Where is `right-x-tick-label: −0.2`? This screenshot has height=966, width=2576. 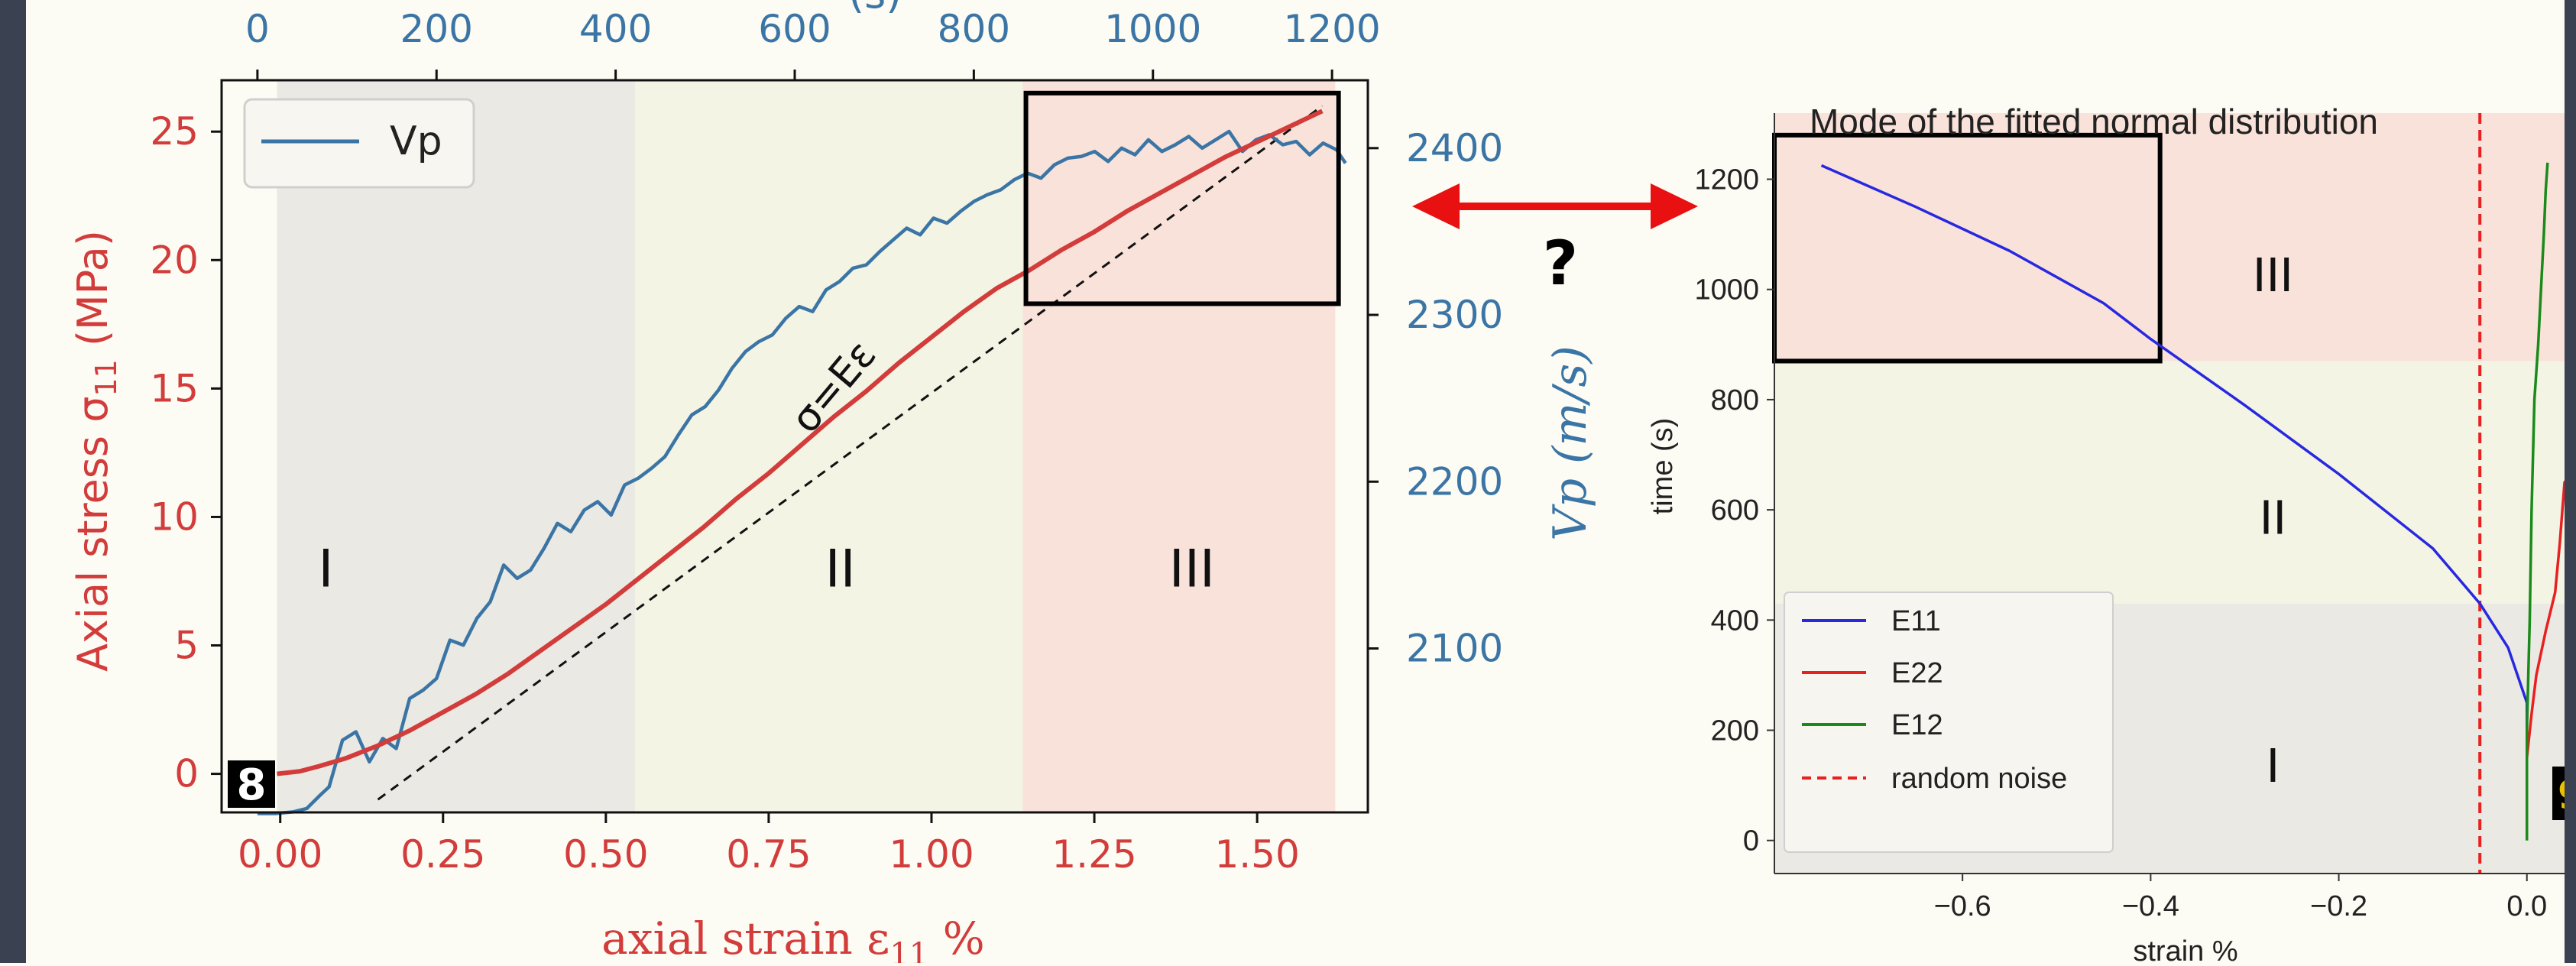
right-x-tick-label: −0.2 is located at coordinates (2338, 906).